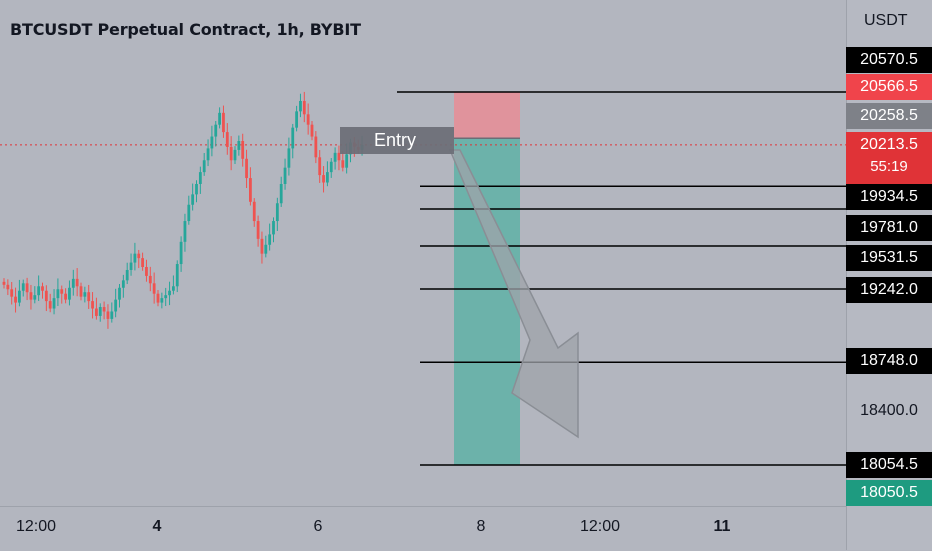  What do you see at coordinates (889, 197) in the screenshot?
I see `price-tag: 19934.5` at bounding box center [889, 197].